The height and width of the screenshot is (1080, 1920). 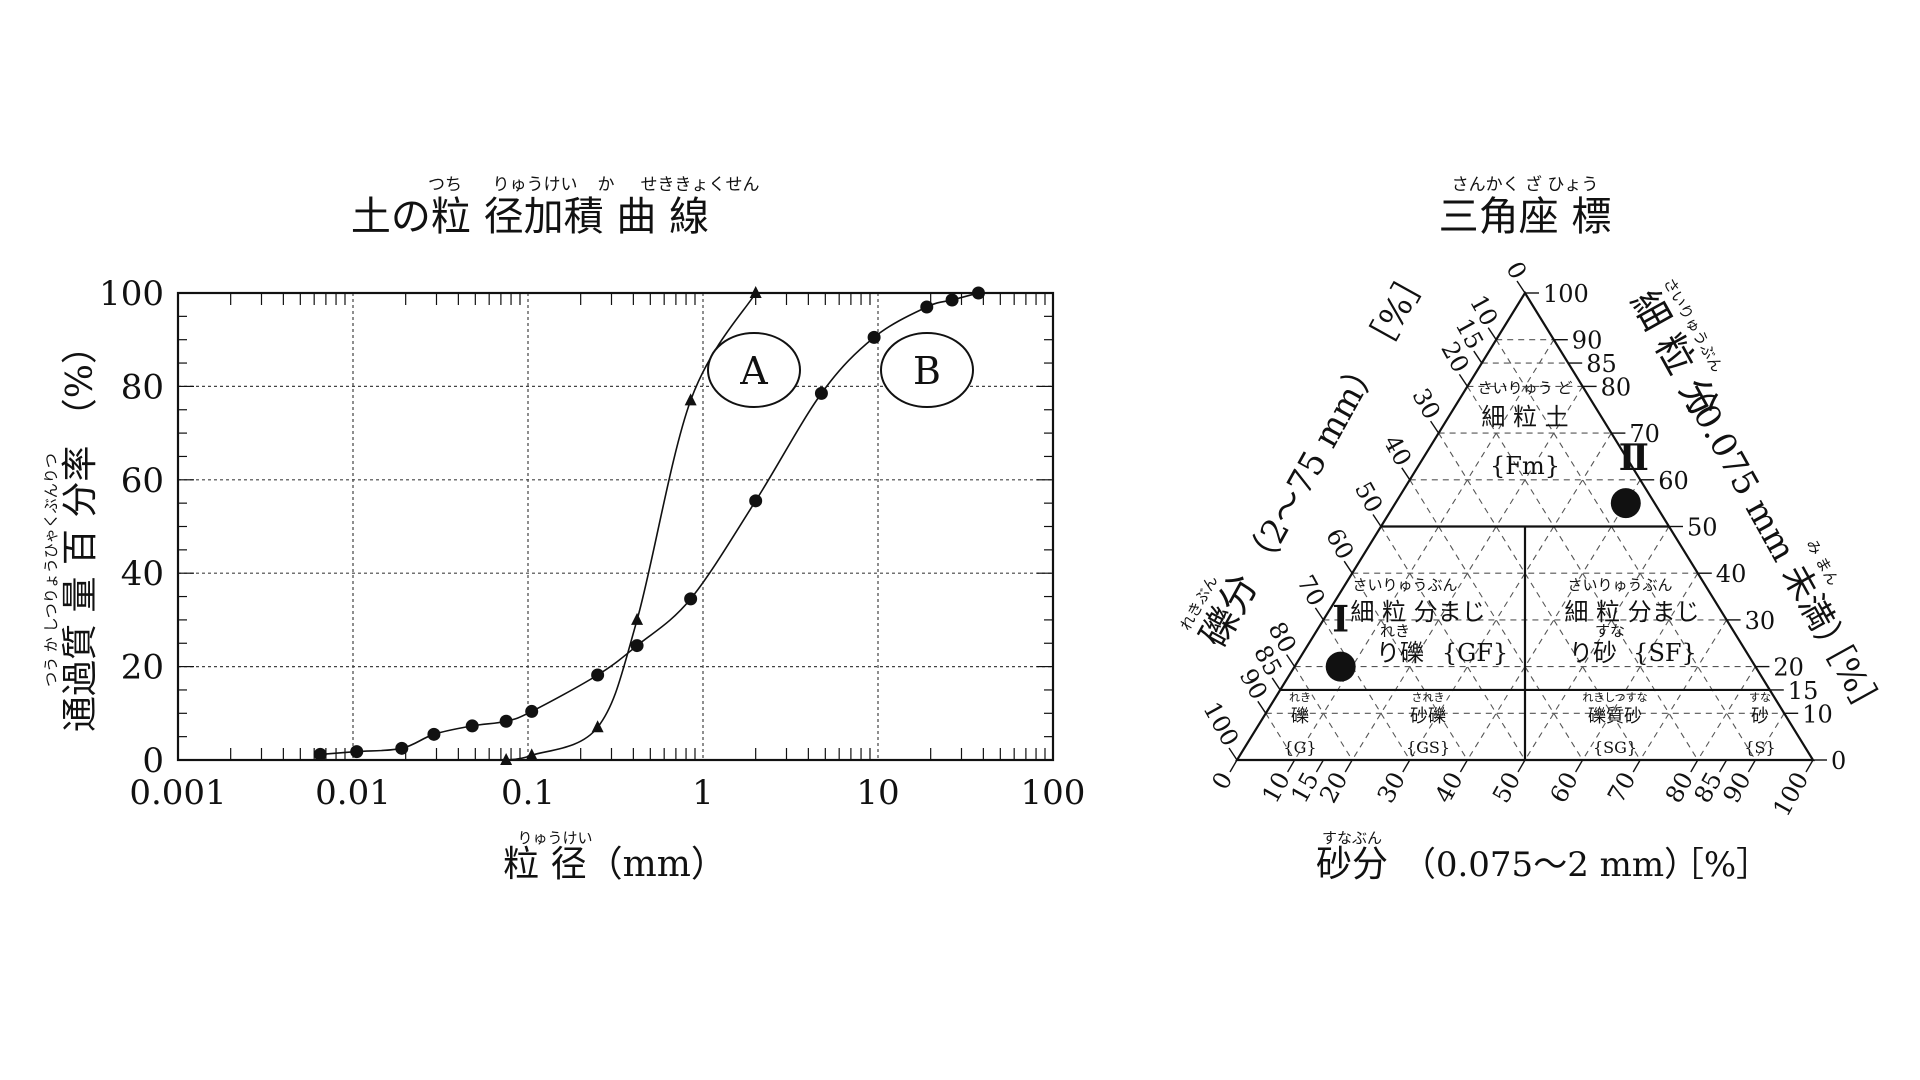 I want to click on gravel-tick-label: 100, so click(x=1221, y=724).